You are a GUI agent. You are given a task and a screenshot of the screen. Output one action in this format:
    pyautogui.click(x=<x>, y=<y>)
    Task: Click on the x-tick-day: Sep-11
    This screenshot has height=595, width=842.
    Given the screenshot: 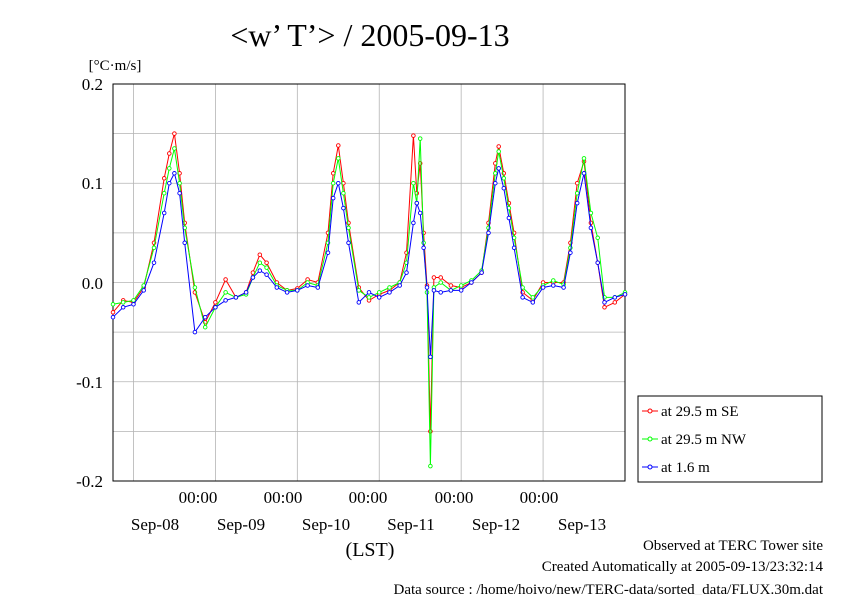 What is the action you would take?
    pyautogui.click(x=411, y=524)
    